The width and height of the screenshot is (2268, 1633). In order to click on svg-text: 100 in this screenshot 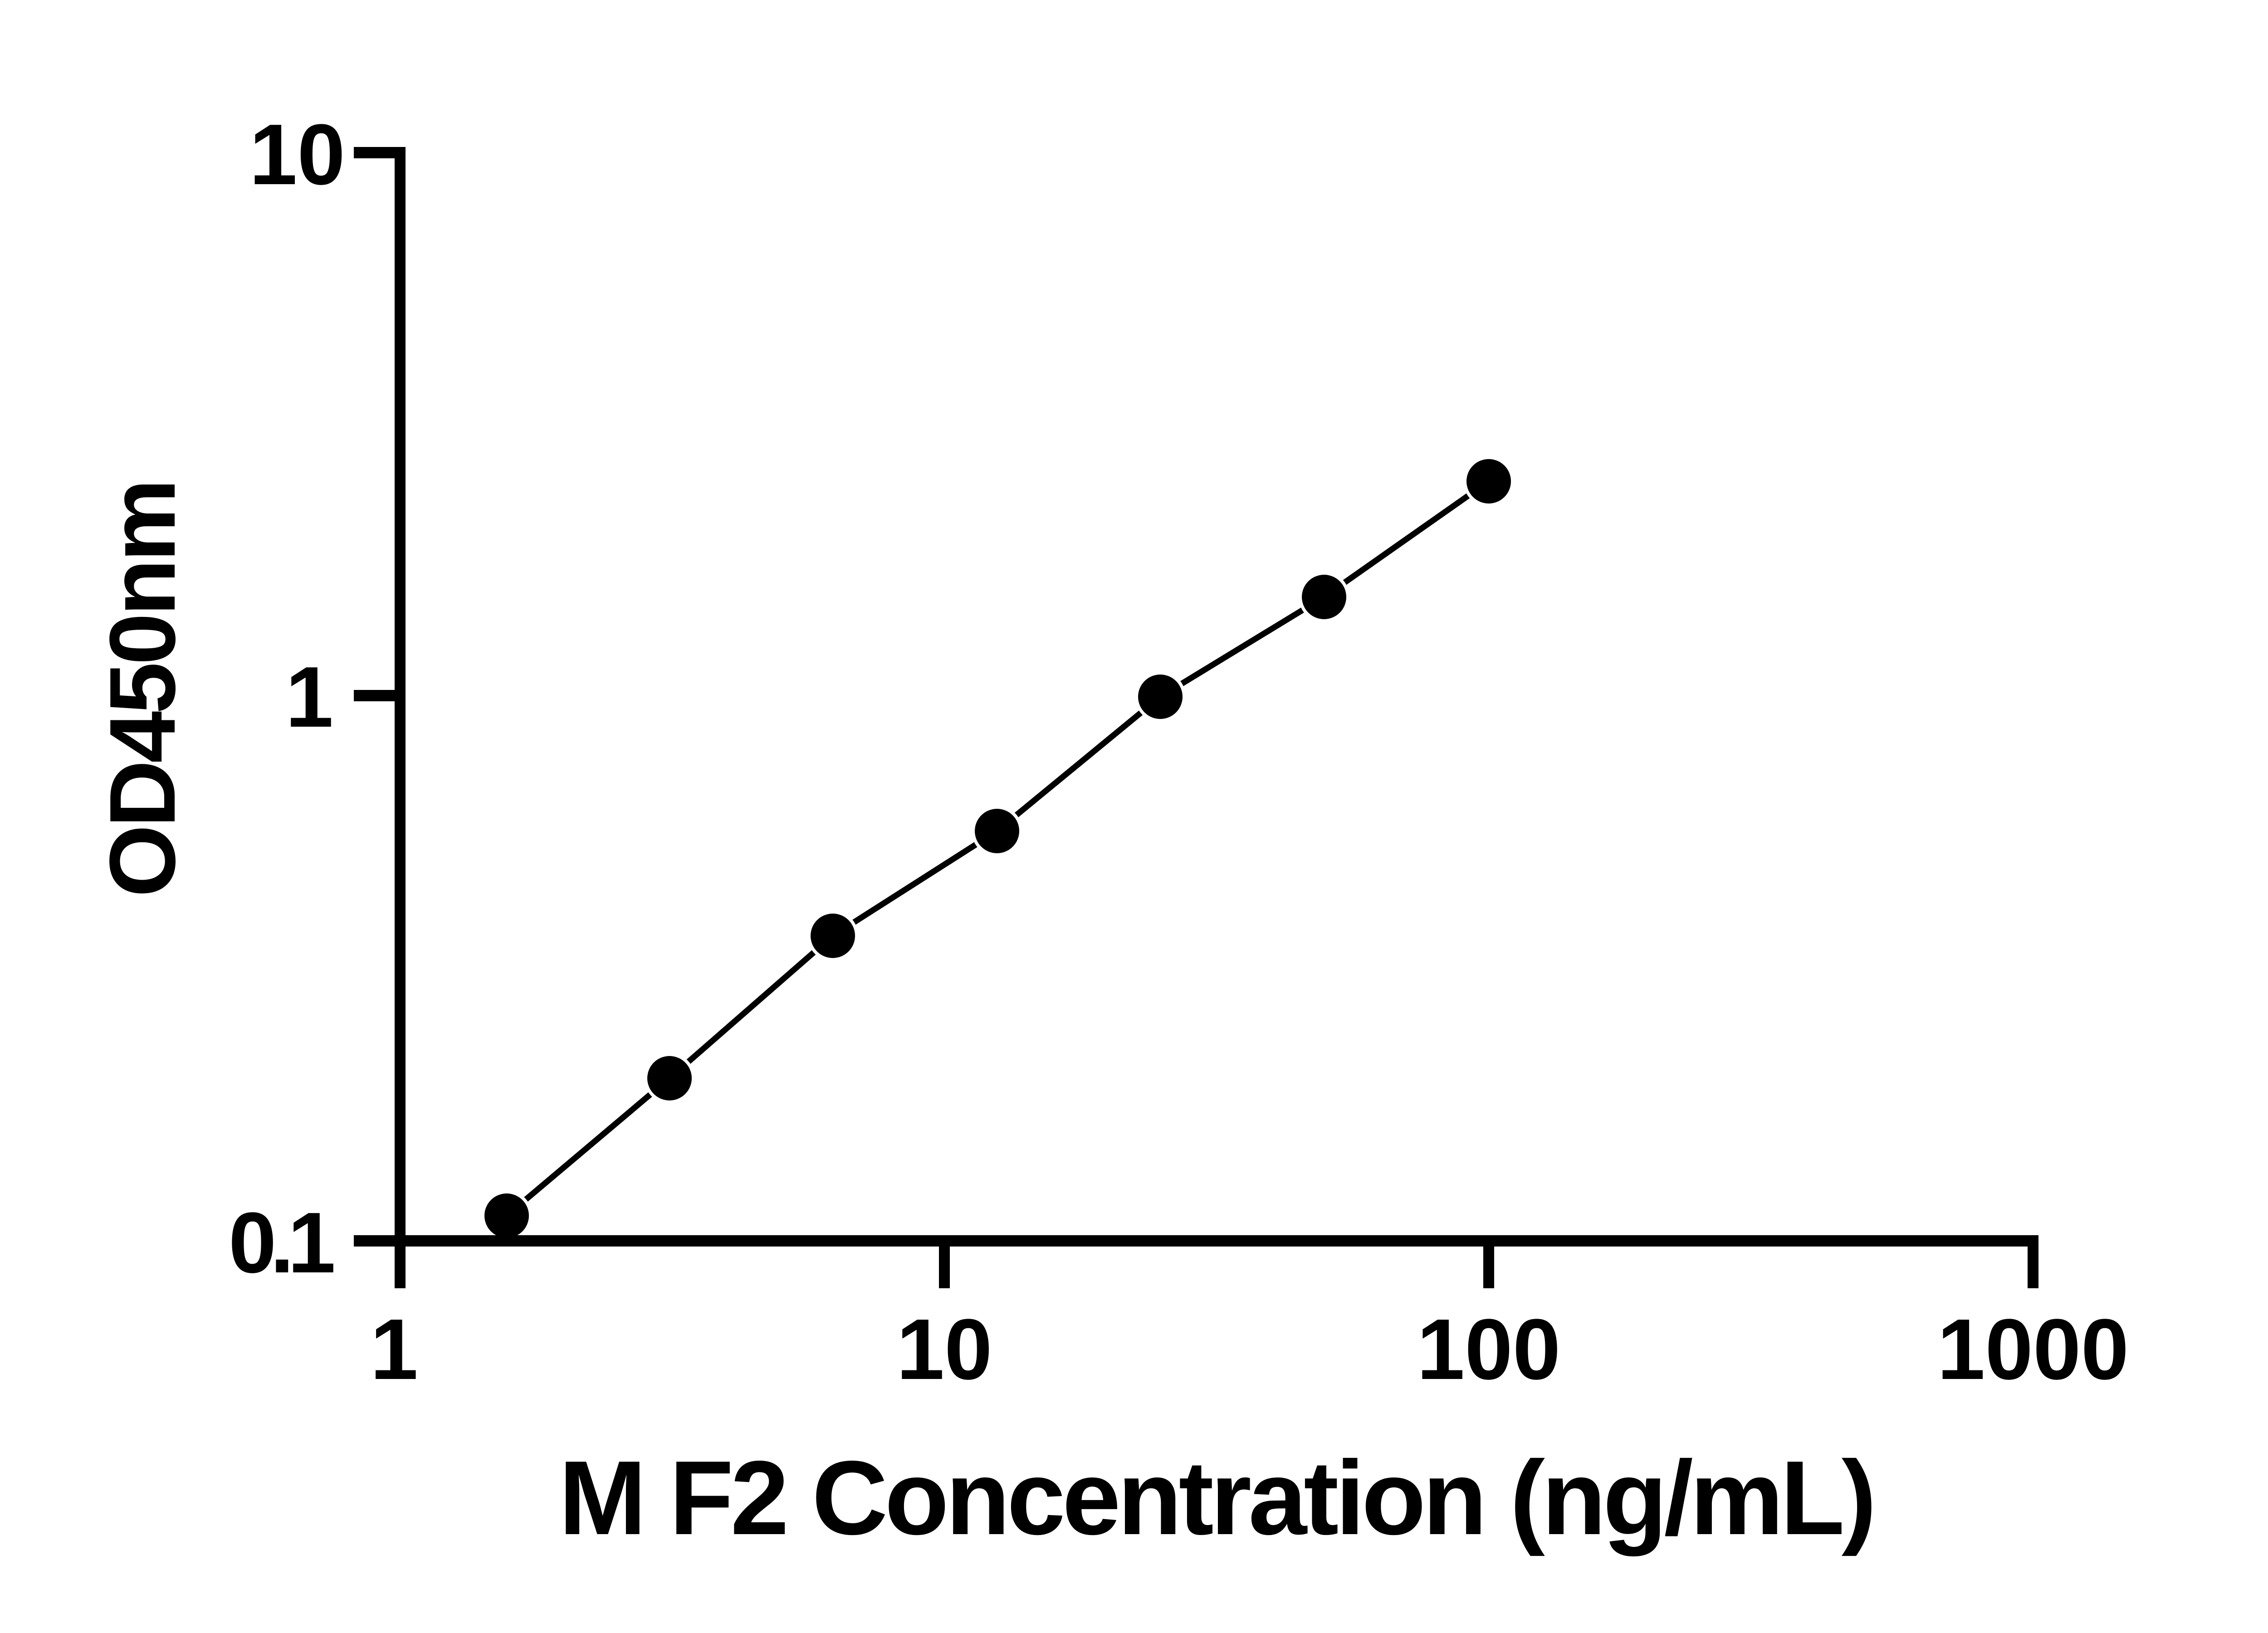, I will do `click(1489, 1349)`.